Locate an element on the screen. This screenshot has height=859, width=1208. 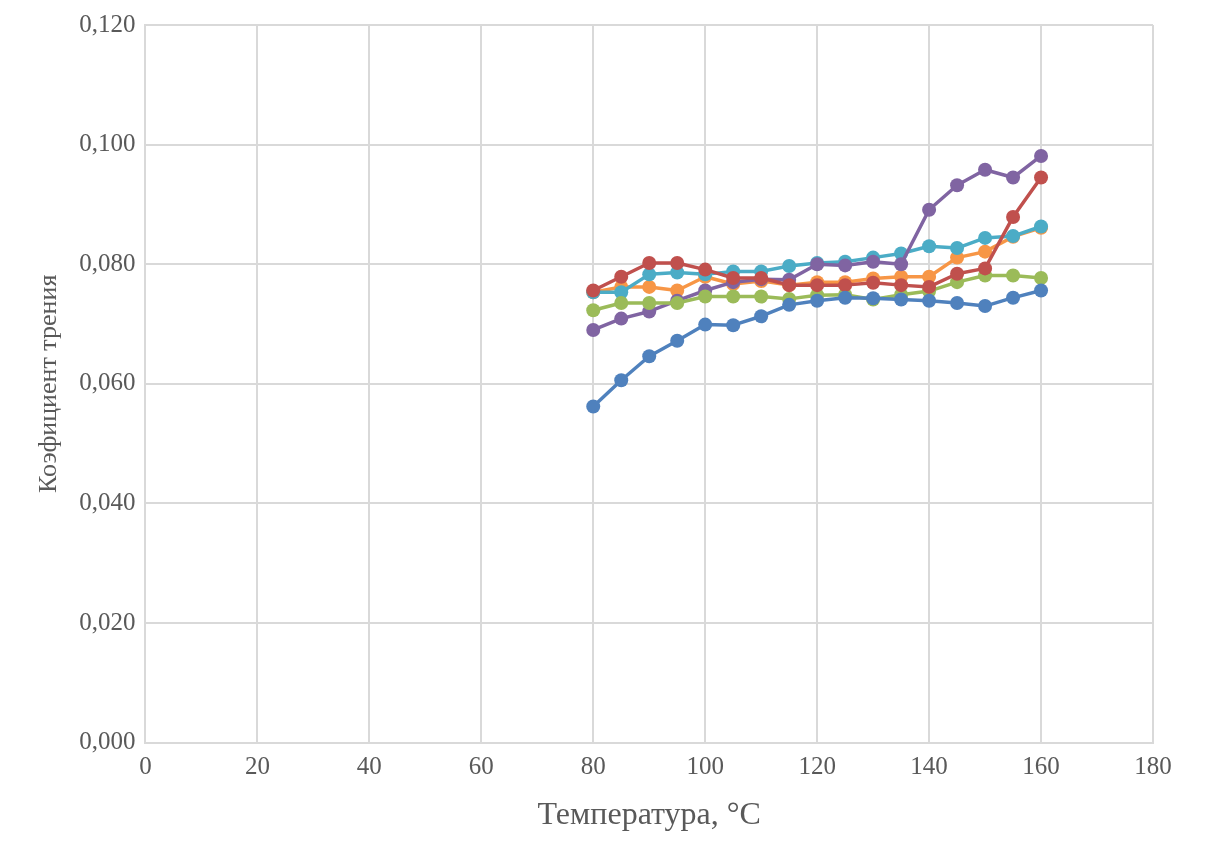
x-tick-label: 160 is located at coordinates (1041, 766).